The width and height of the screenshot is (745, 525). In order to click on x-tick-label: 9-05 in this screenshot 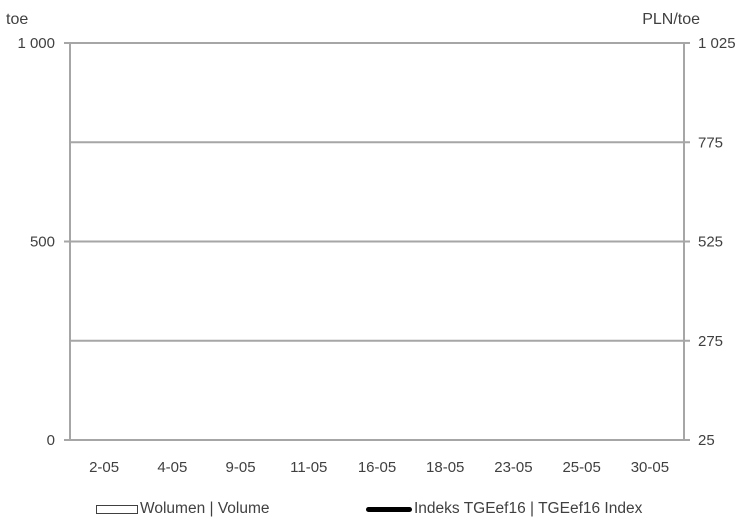, I will do `click(241, 467)`.